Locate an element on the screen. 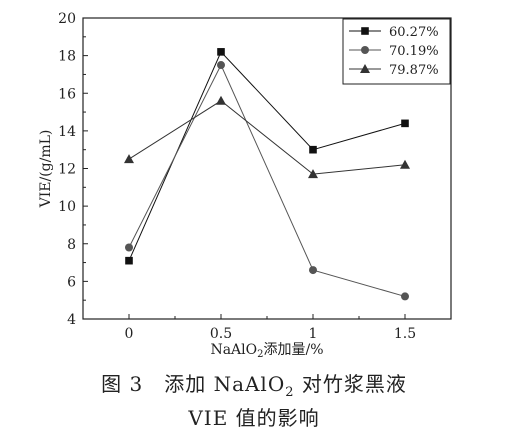 This screenshot has height=440, width=508. caption-prefix: 图 3 添加 NaAlO is located at coordinates (193, 384).